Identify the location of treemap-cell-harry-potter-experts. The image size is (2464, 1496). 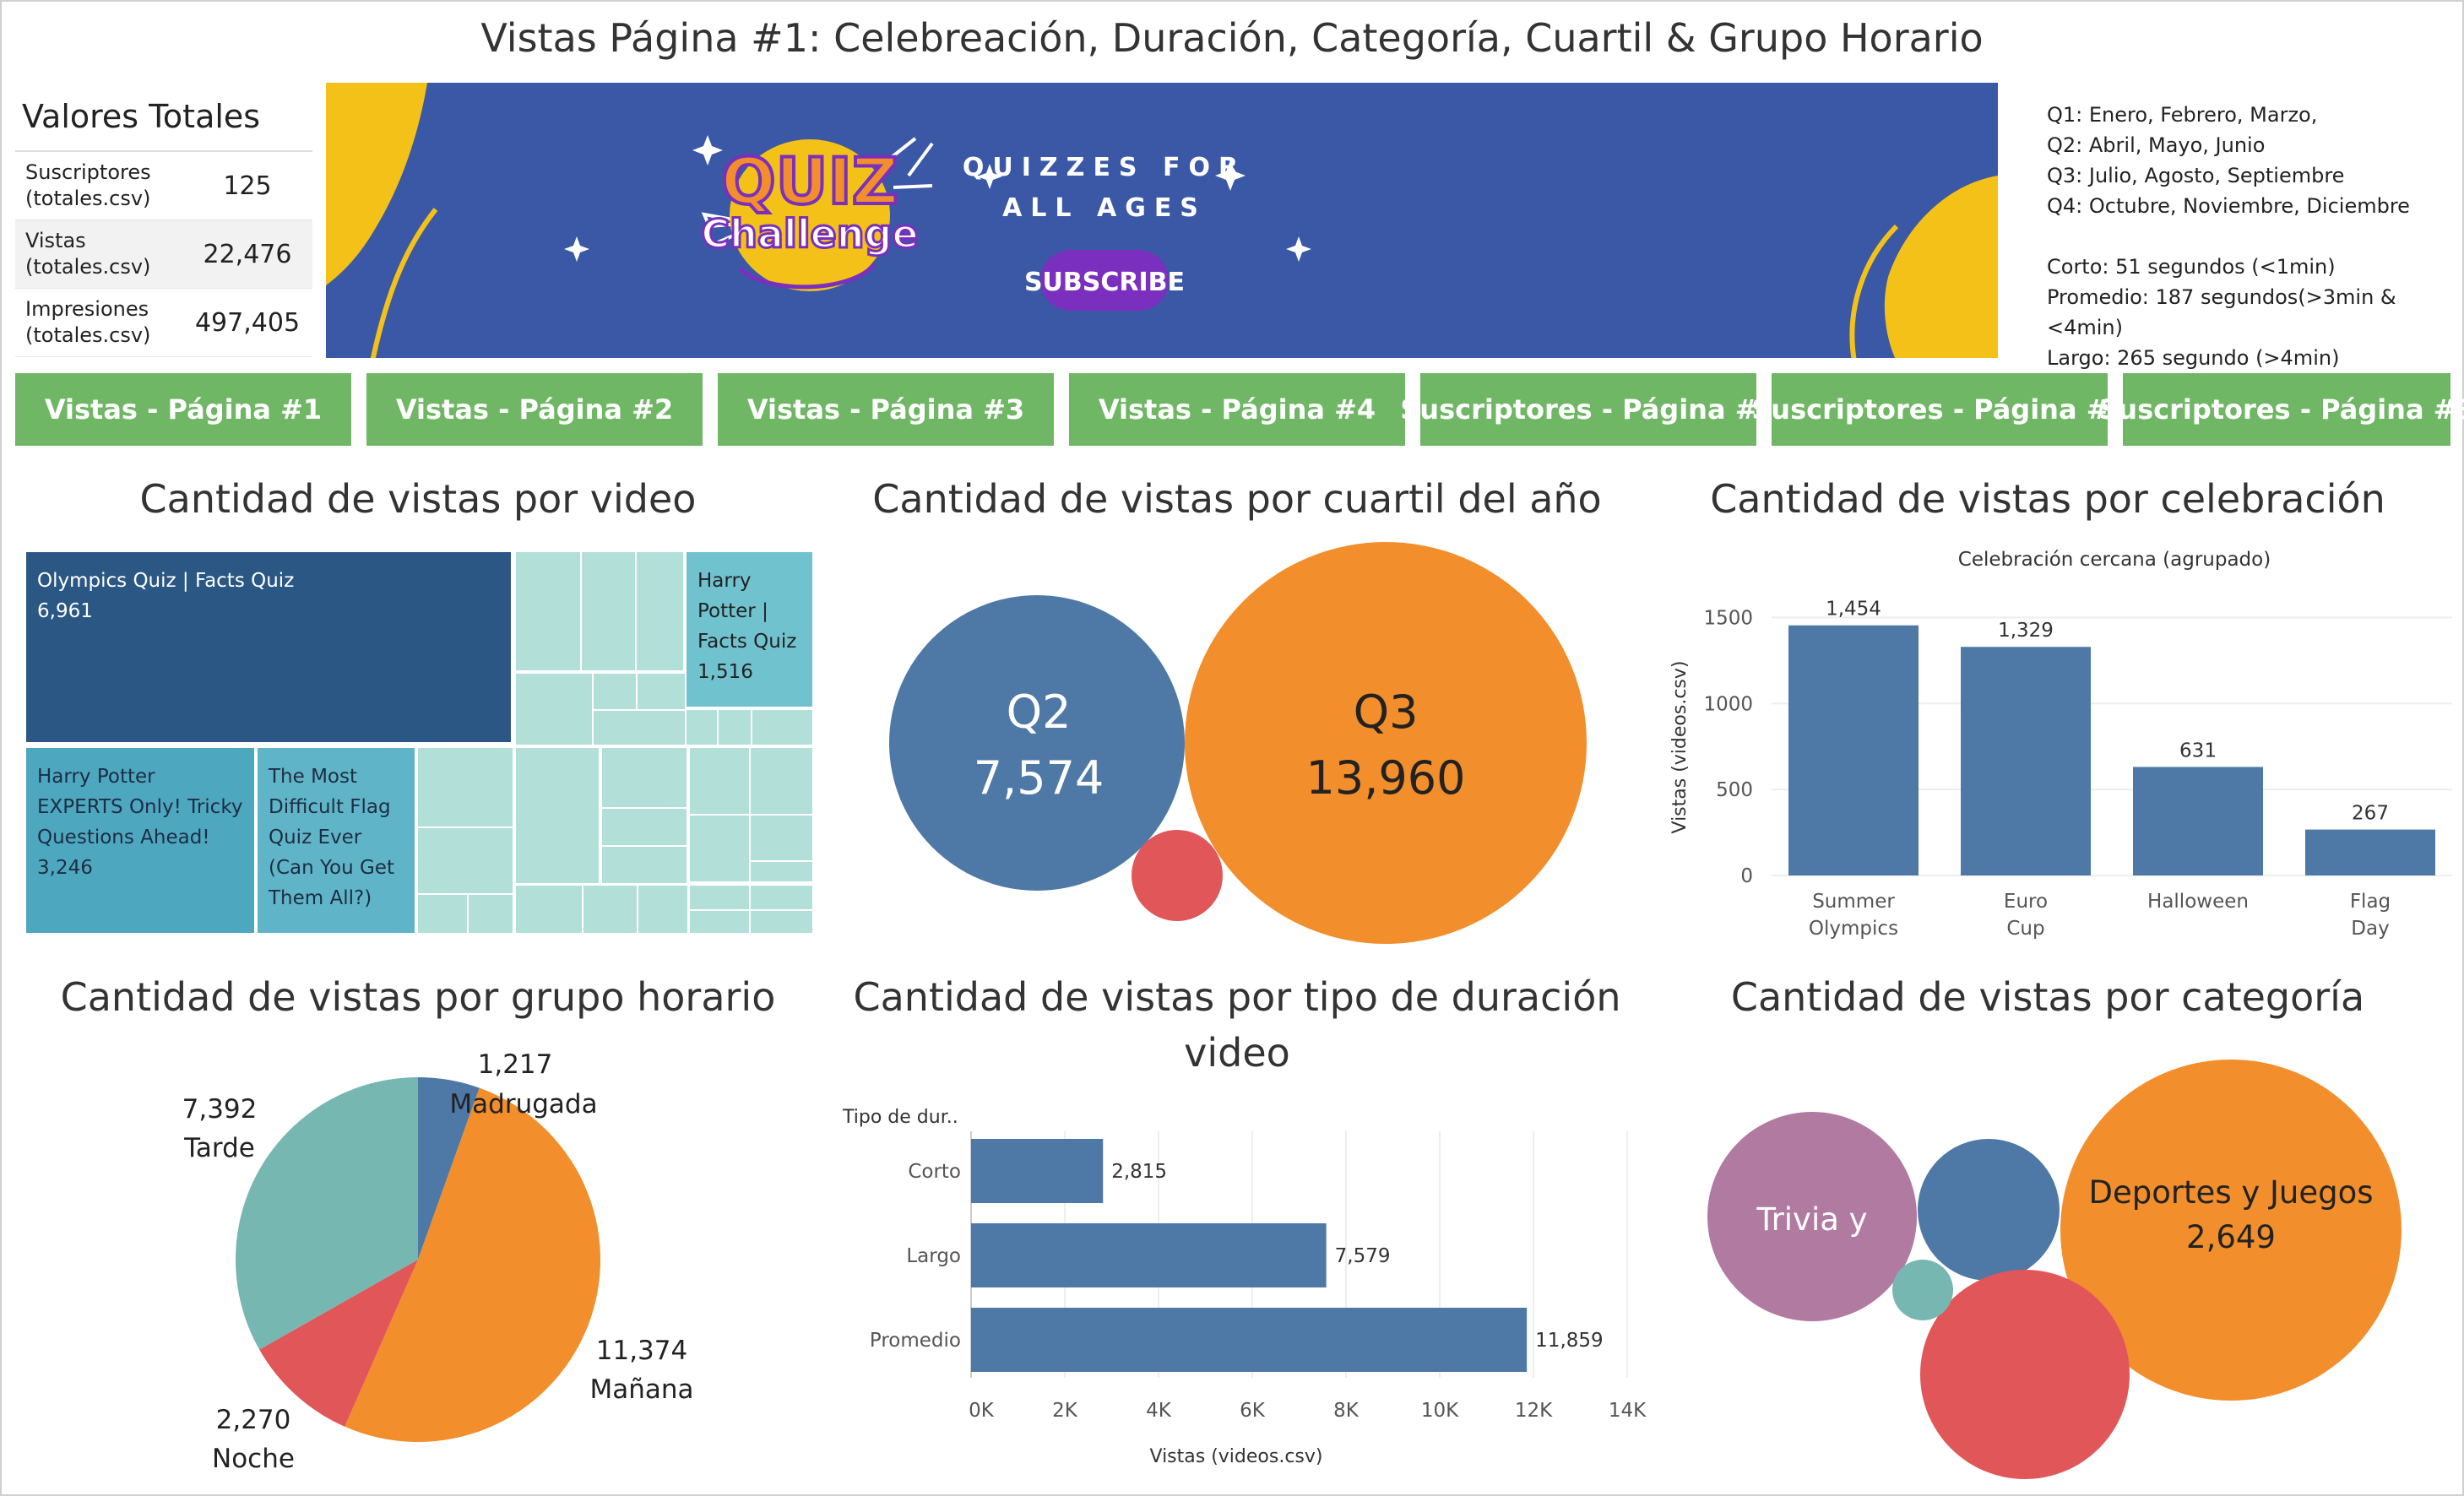
(140, 840).